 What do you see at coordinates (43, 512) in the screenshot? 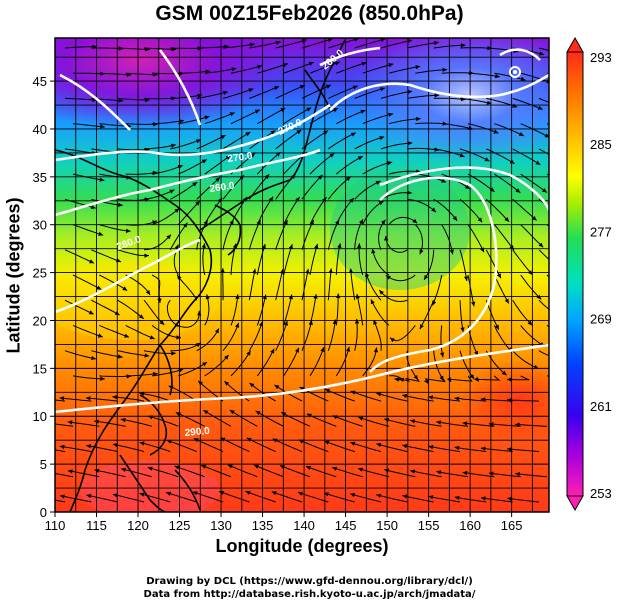
I see `y-tick-label: 0` at bounding box center [43, 512].